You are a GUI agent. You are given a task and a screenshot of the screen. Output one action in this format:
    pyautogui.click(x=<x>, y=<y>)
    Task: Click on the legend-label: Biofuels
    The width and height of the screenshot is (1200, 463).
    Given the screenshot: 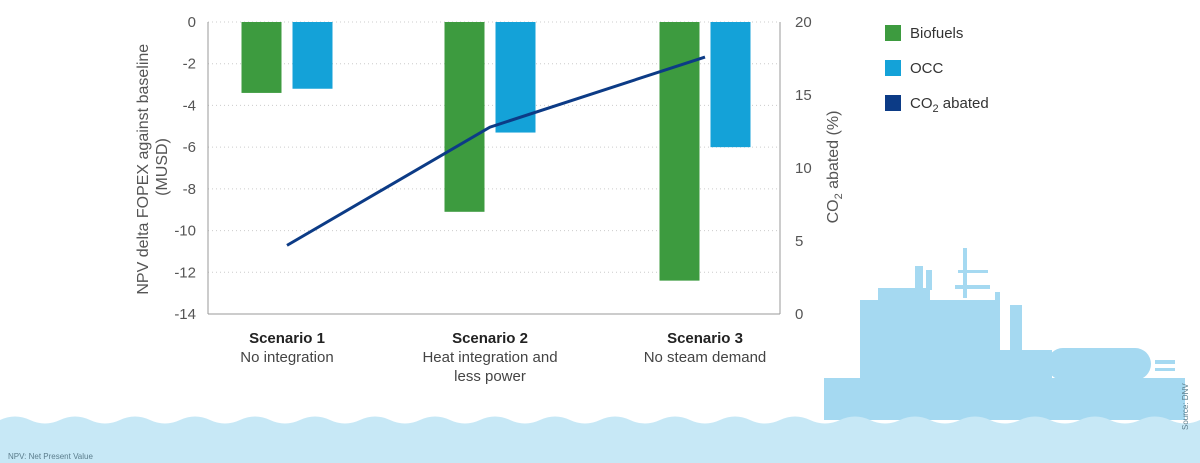 What is the action you would take?
    pyautogui.click(x=936, y=33)
    